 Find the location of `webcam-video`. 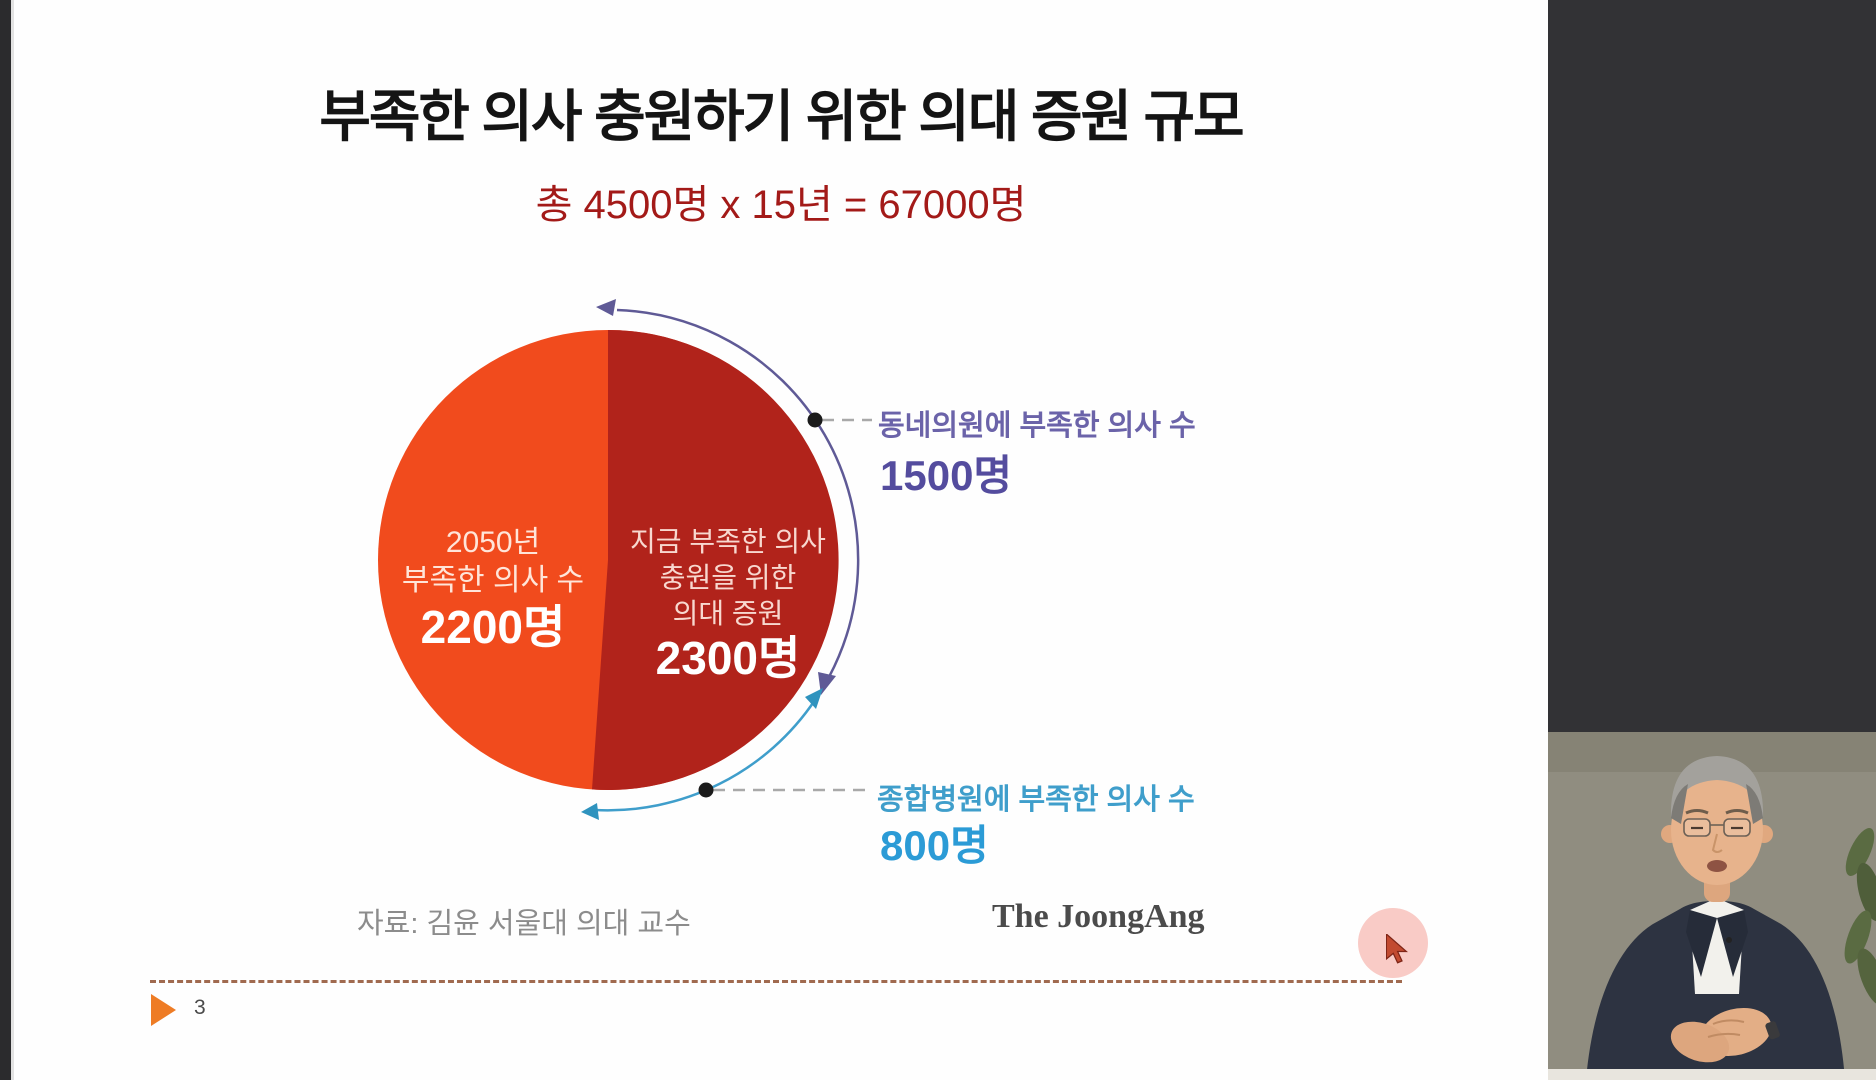

webcam-video is located at coordinates (1712, 906).